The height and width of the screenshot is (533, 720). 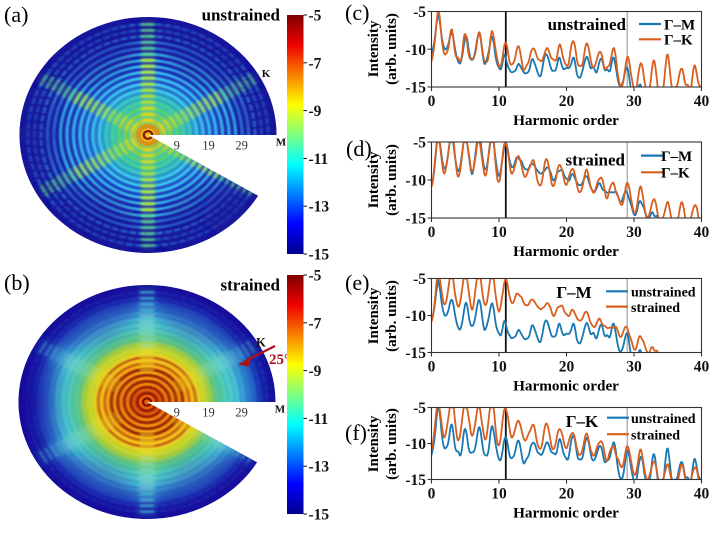 I want to click on svg-text: (a), so click(x=16, y=14).